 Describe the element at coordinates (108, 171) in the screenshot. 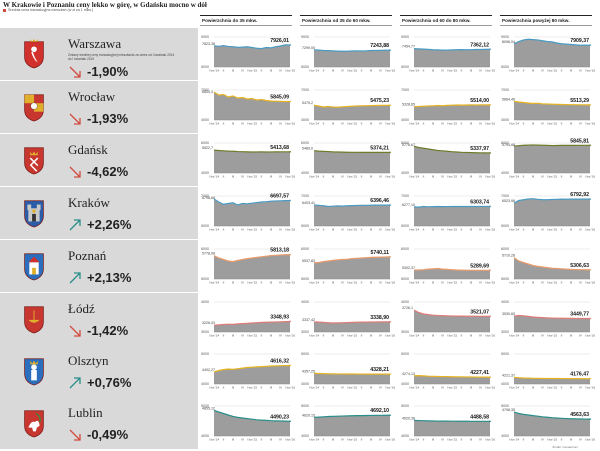

I see `price-change-value: -4,62%` at that location.